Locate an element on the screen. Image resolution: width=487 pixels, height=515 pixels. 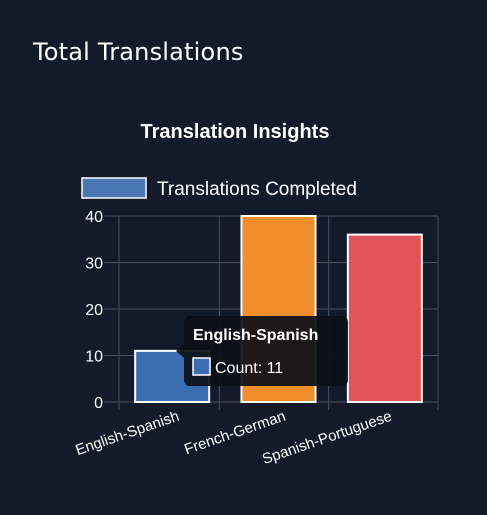
tooltip-swatch is located at coordinates (201, 366).